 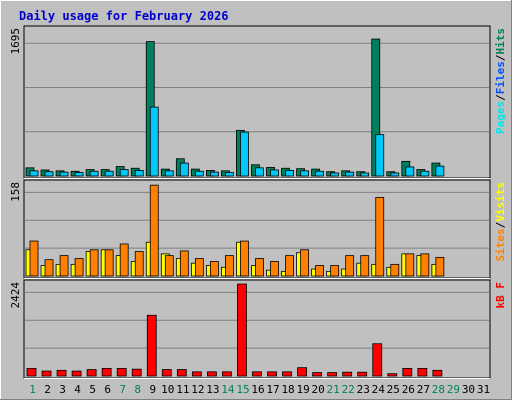 What do you see at coordinates (348, 389) in the screenshot?
I see `day-label: 22` at bounding box center [348, 389].